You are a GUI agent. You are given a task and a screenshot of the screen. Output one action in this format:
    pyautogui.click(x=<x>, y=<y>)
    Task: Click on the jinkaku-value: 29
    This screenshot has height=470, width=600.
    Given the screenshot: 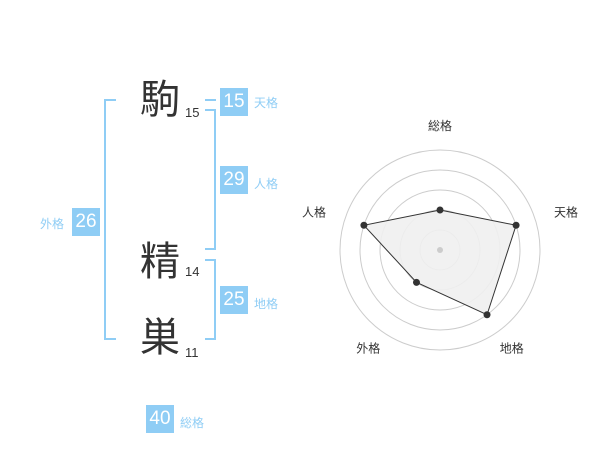 What is the action you would take?
    pyautogui.click(x=234, y=180)
    